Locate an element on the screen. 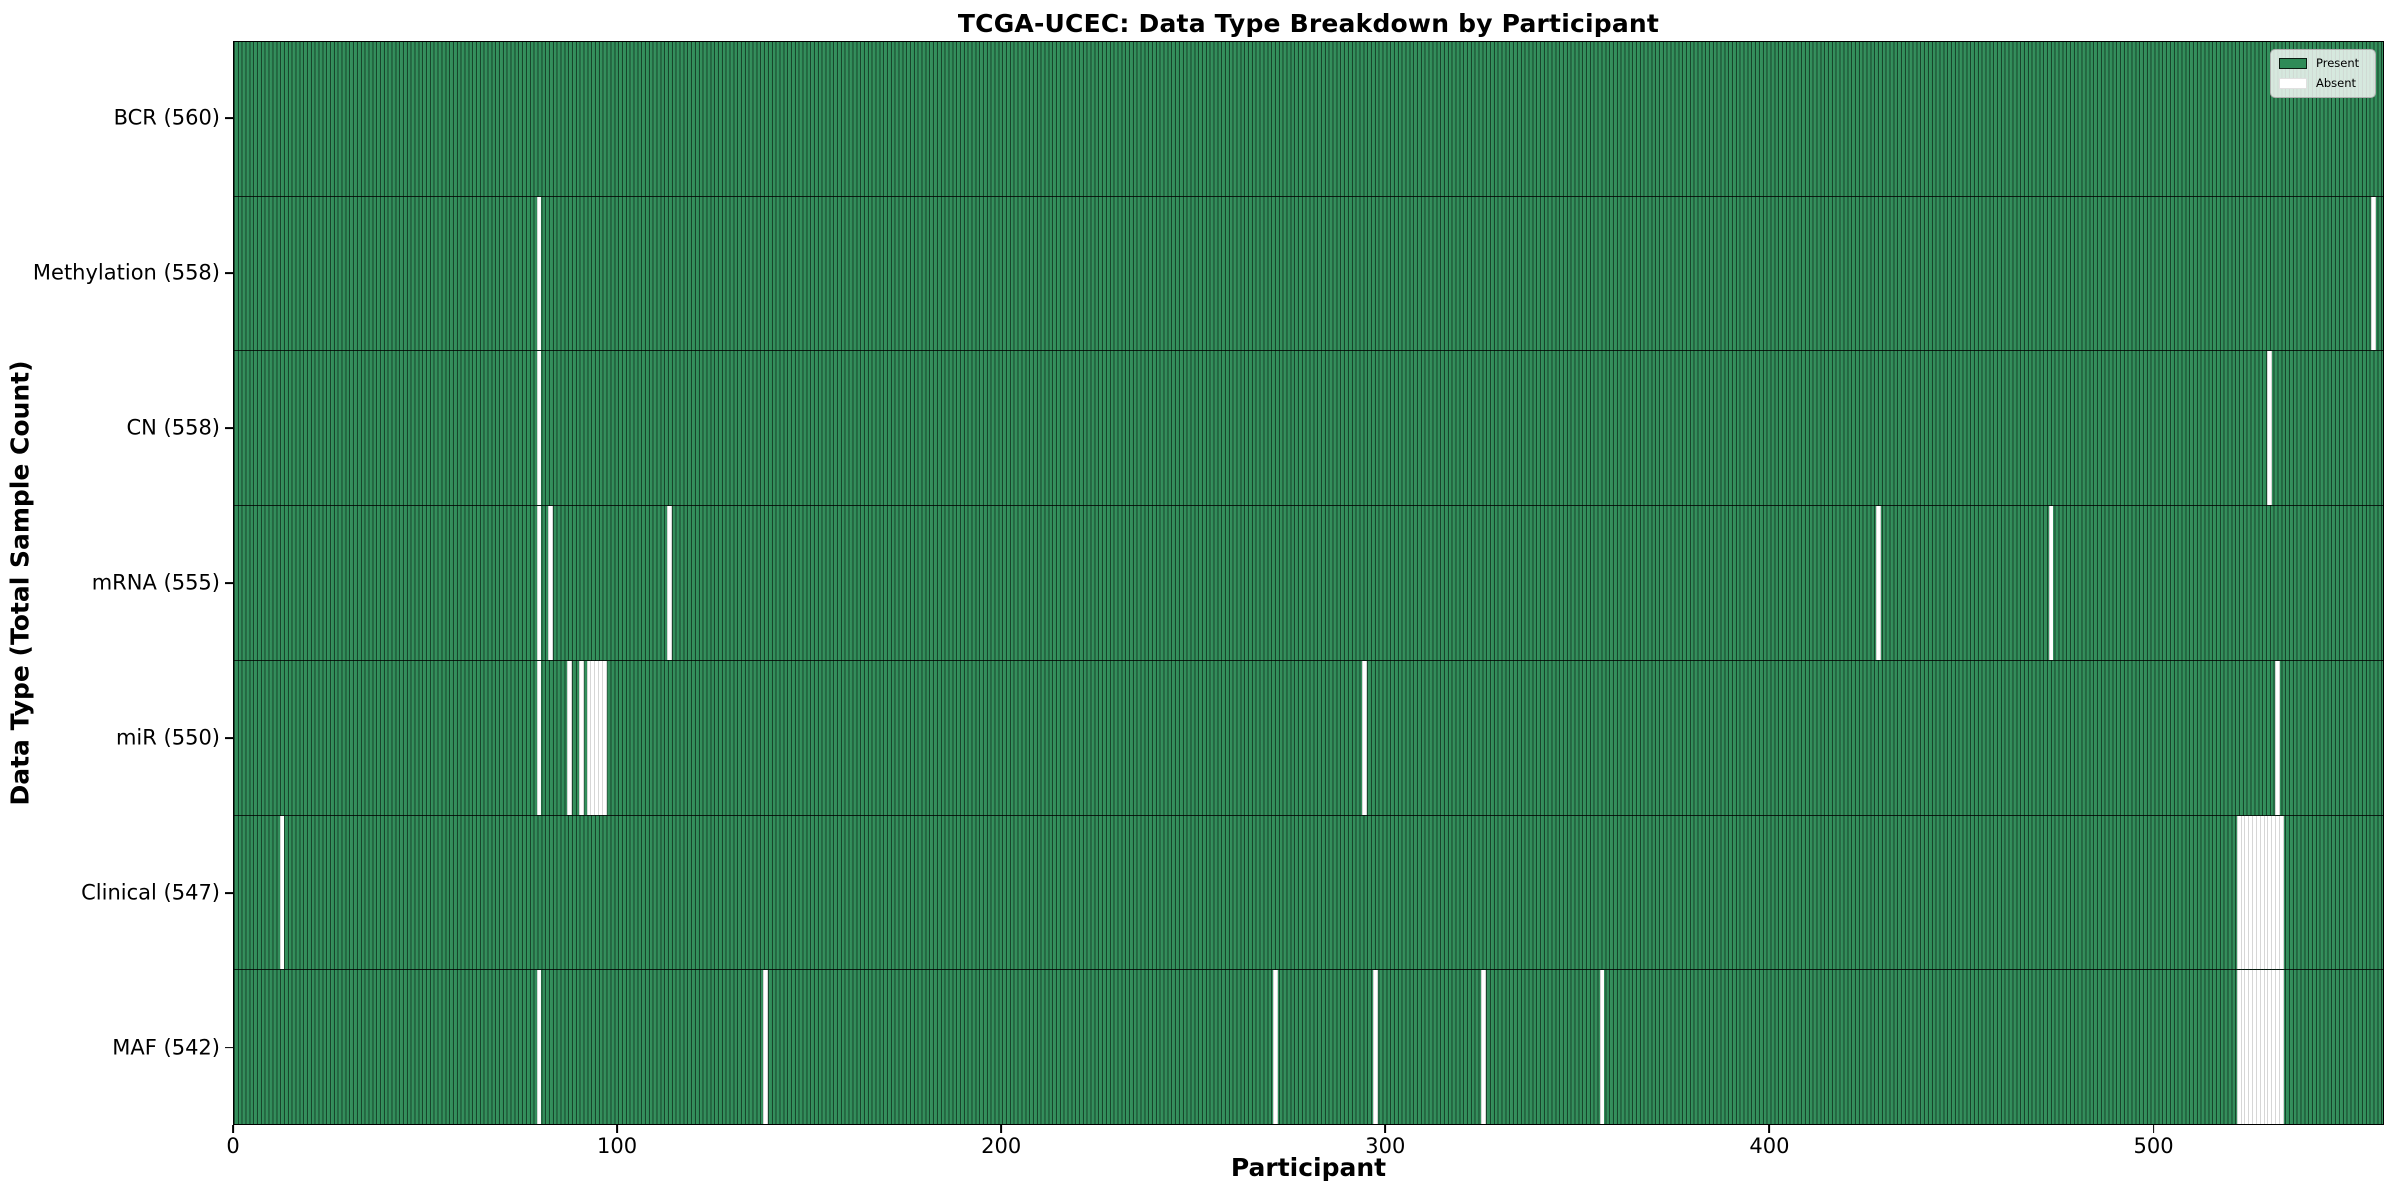 The width and height of the screenshot is (2400, 1200). datatype-row-cn is located at coordinates (1308, 429).